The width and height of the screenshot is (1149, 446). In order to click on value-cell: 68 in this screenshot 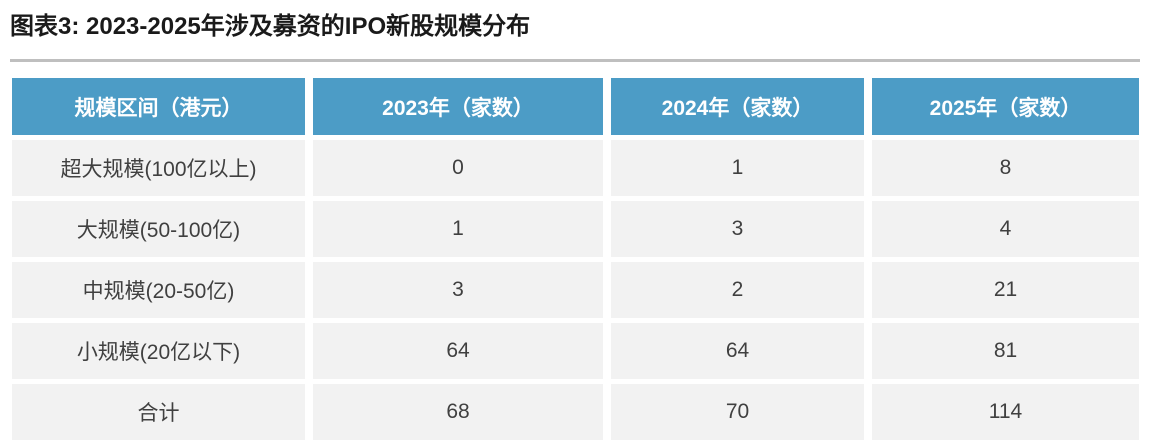, I will do `click(458, 412)`.